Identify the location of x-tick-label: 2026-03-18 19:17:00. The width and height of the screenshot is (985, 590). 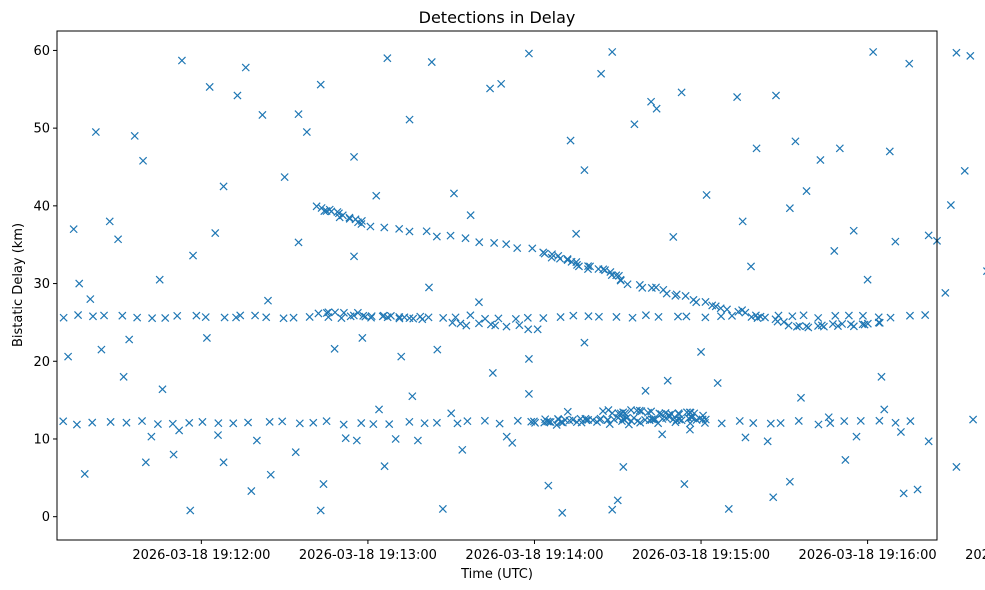
(975, 555).